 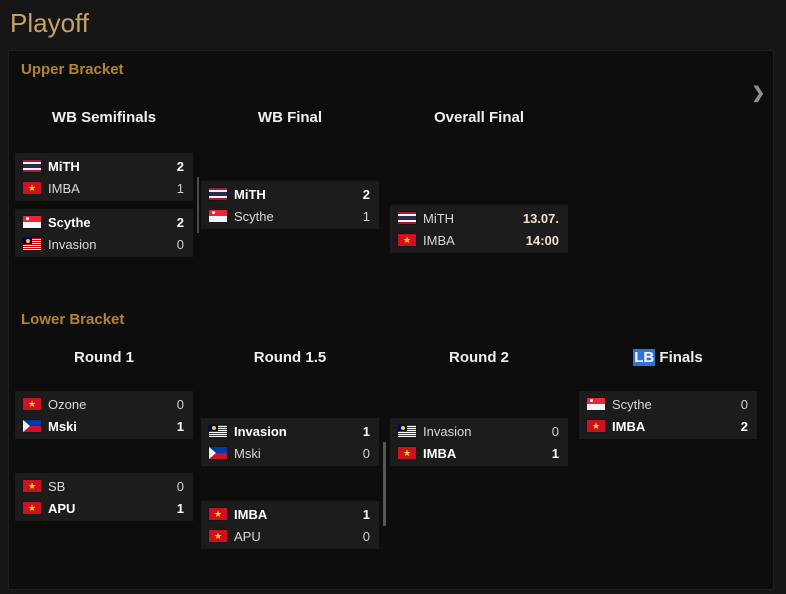 I want to click on page-title: Playoff, so click(x=50, y=23).